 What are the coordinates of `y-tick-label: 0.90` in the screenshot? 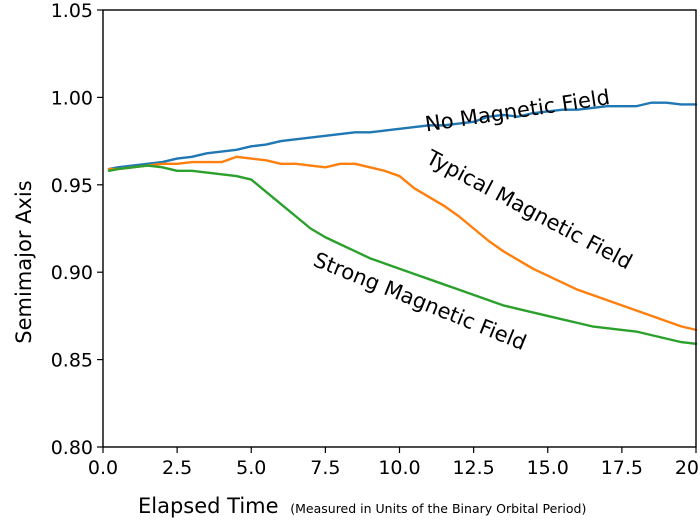 It's located at (72, 273).